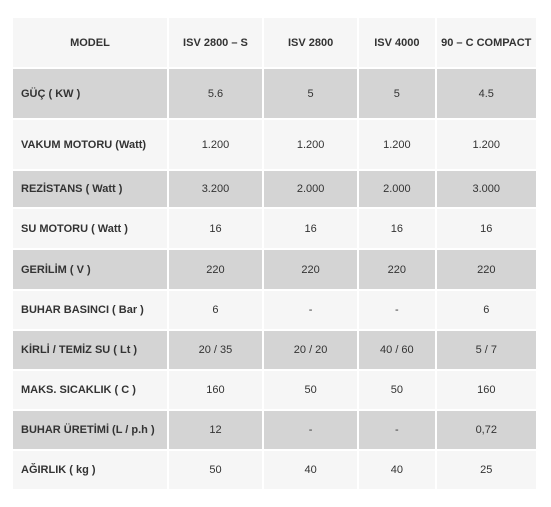 The height and width of the screenshot is (507, 551). I want to click on header-col-3: ISV 4000, so click(397, 42).